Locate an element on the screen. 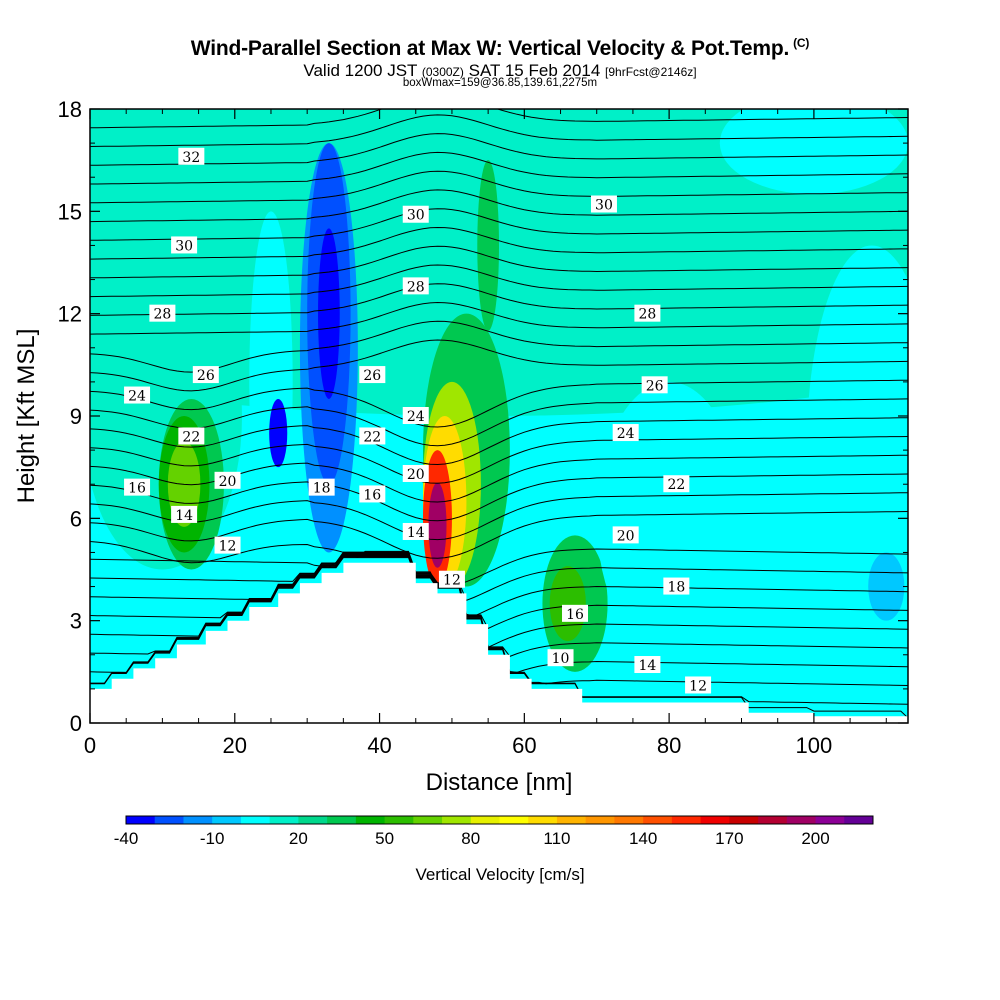  utc-time: (0300Z) is located at coordinates (442, 72).